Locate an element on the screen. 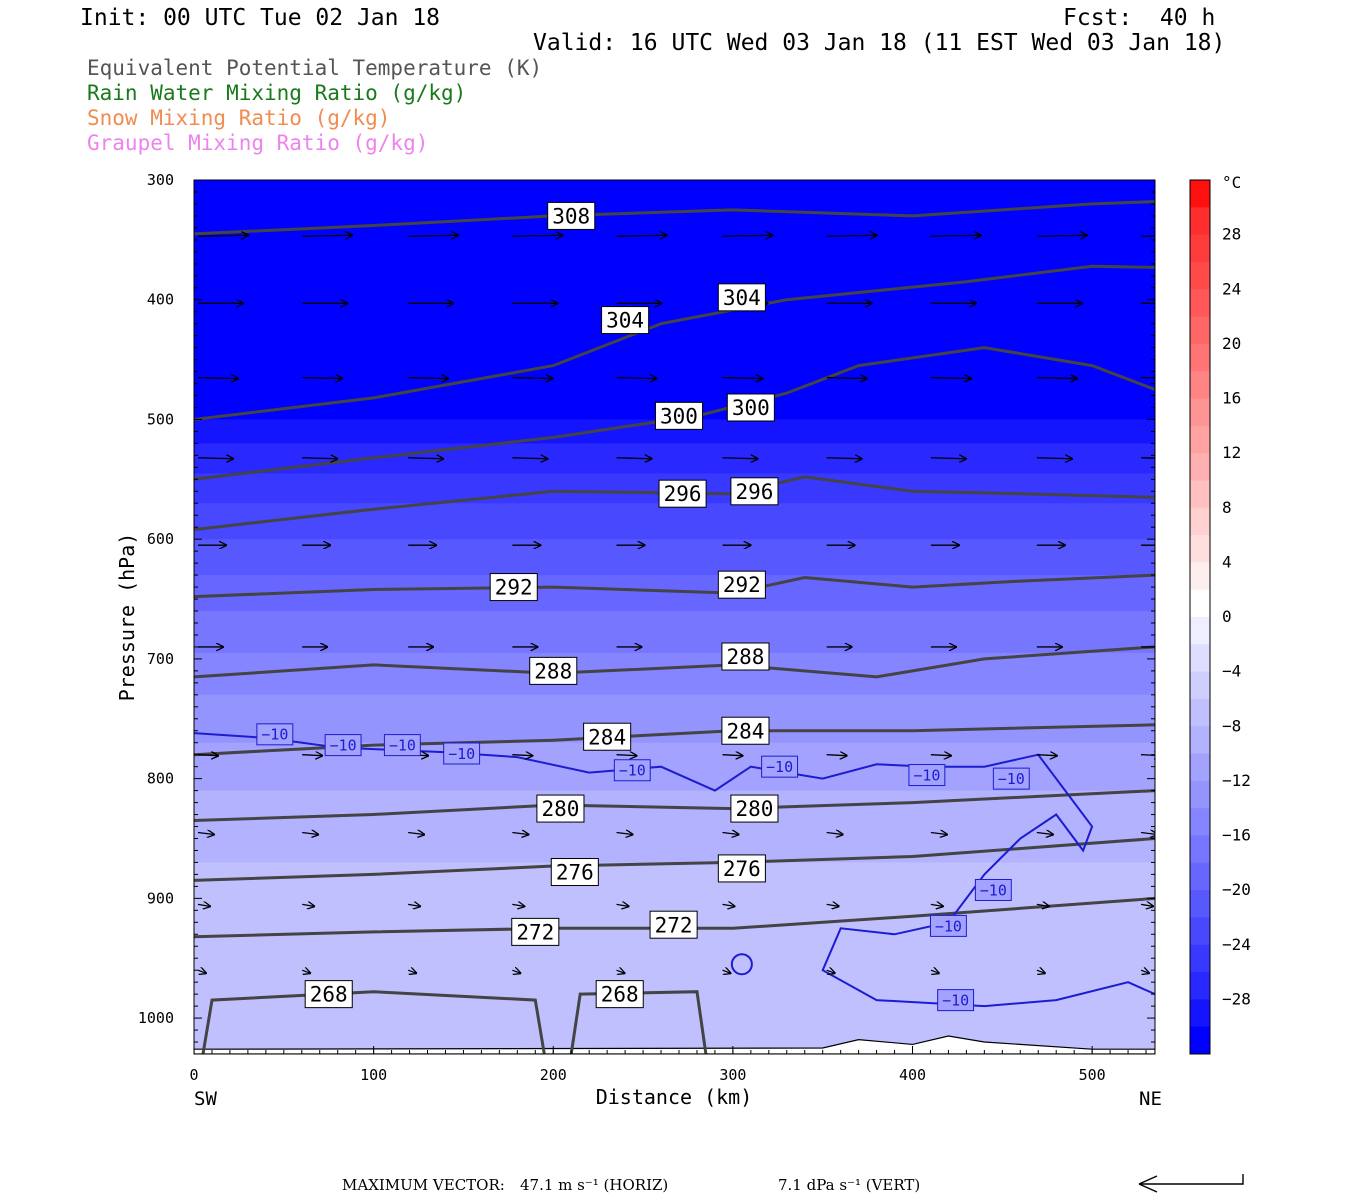 The width and height of the screenshot is (1350, 1200). x-tick-label: 200 is located at coordinates (553, 1075).